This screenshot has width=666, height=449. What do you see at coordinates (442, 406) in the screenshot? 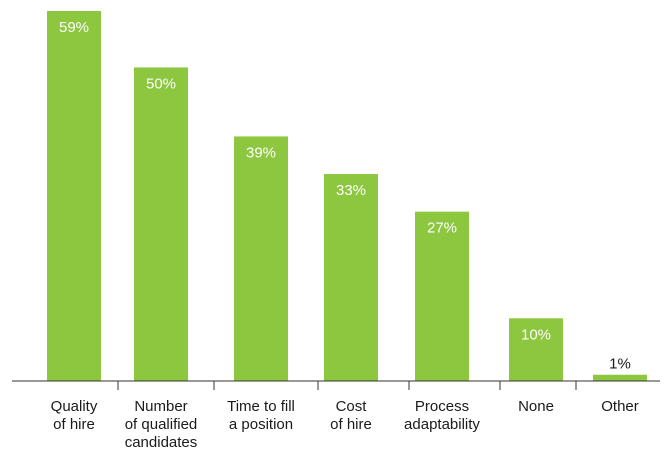
I see `category-label: Process` at bounding box center [442, 406].